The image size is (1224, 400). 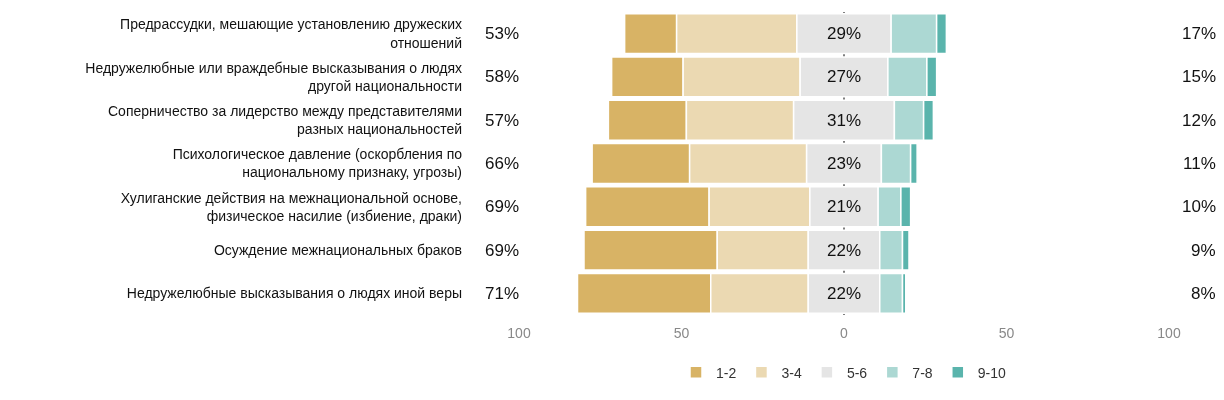 I want to click on data-label: 23%, so click(x=844, y=163).